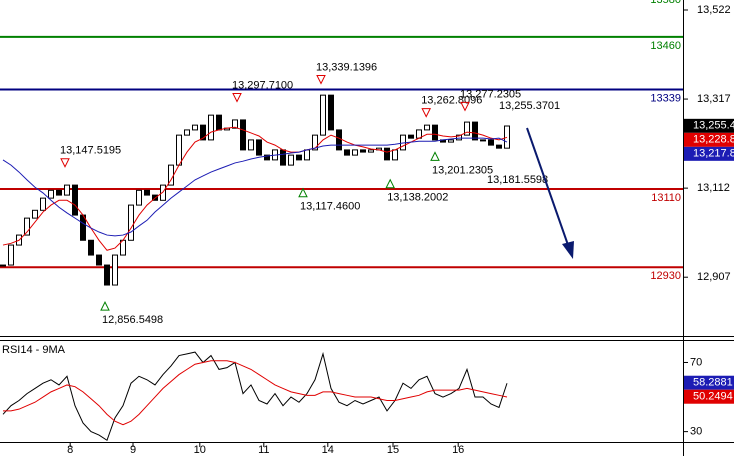  I want to click on annotation: 13,277.2305, so click(490, 94).